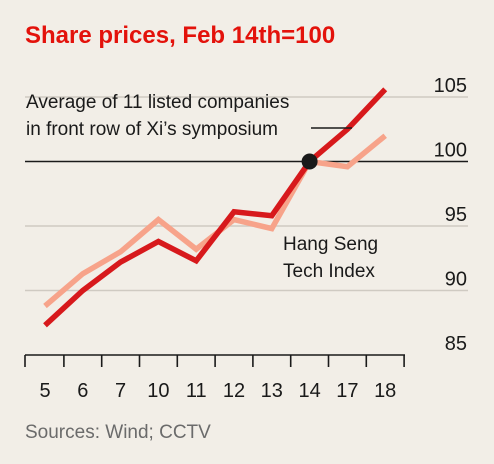  Describe the element at coordinates (152, 129) in the screenshot. I see `annotation-average-line2: in front row of Xi’s symposium` at that location.